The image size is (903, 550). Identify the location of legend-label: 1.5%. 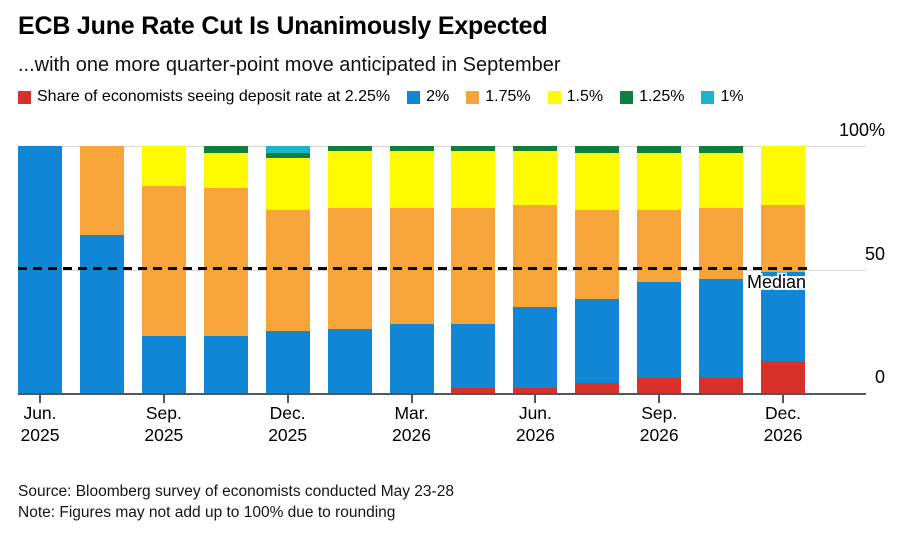
(585, 96).